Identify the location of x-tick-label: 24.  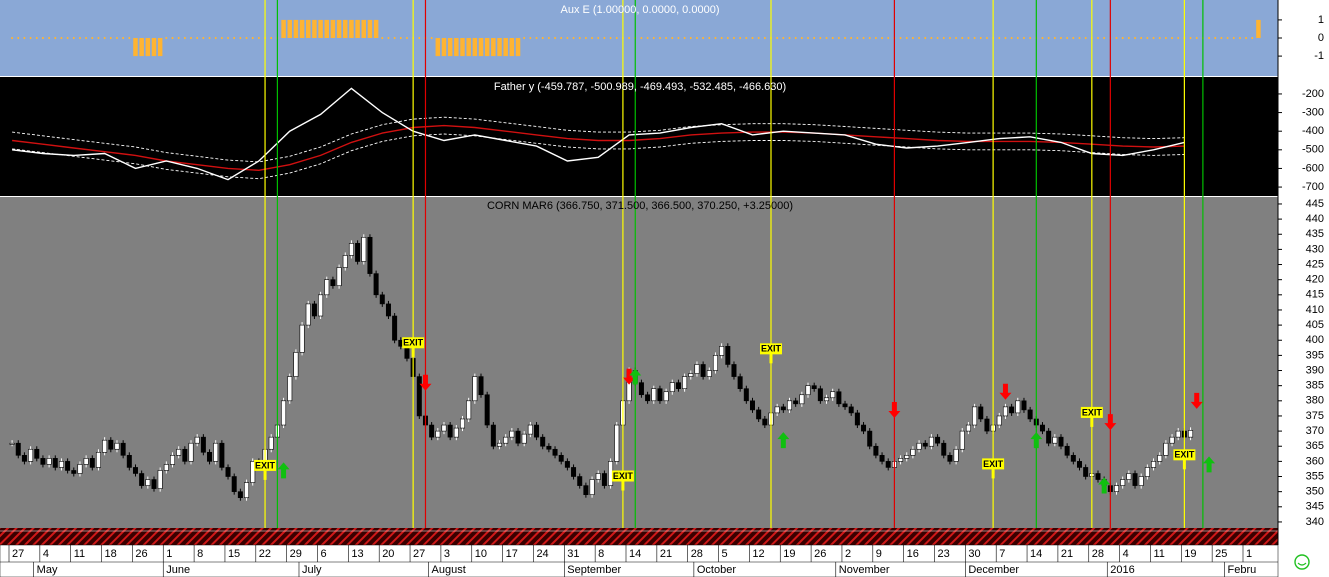
(542, 554).